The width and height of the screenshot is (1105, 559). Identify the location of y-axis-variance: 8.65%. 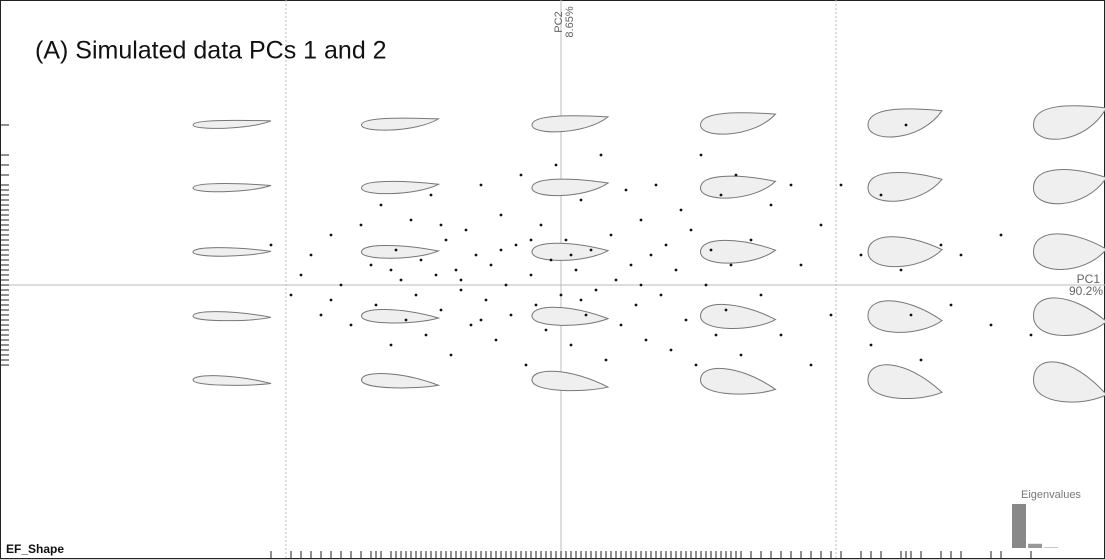
(570, 21).